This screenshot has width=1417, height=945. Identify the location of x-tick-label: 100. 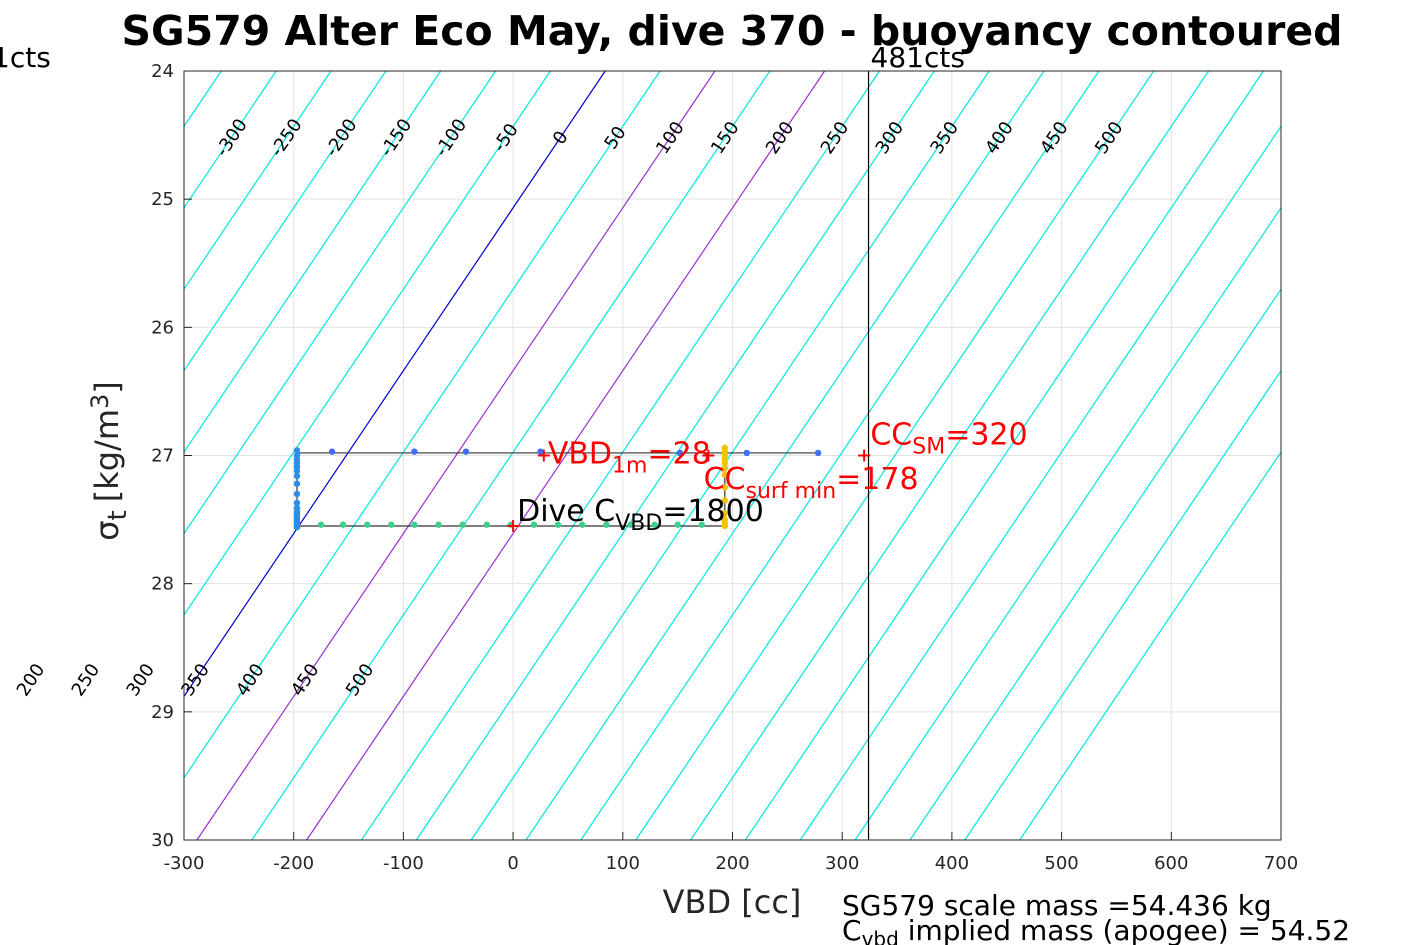
(623, 863).